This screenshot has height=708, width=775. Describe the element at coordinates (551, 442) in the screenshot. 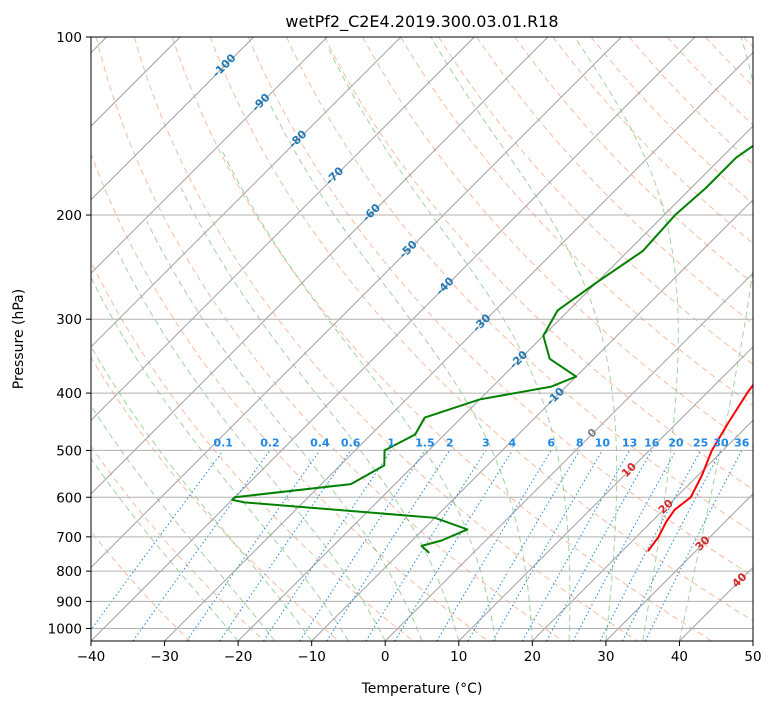

I see `mixing-ratio-label: 6` at that location.